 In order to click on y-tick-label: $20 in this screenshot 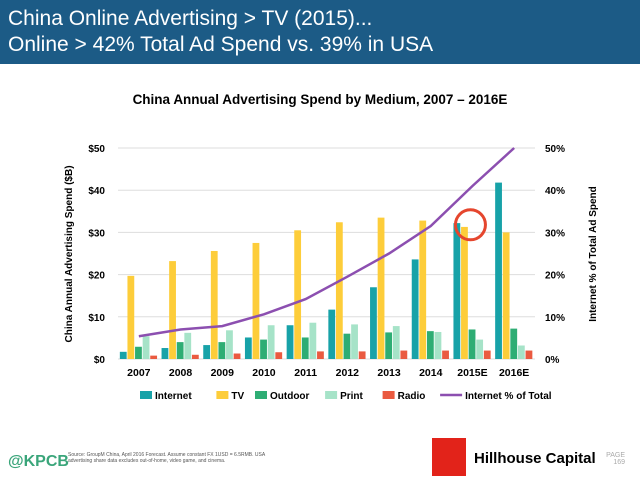, I will do `click(96, 276)`.